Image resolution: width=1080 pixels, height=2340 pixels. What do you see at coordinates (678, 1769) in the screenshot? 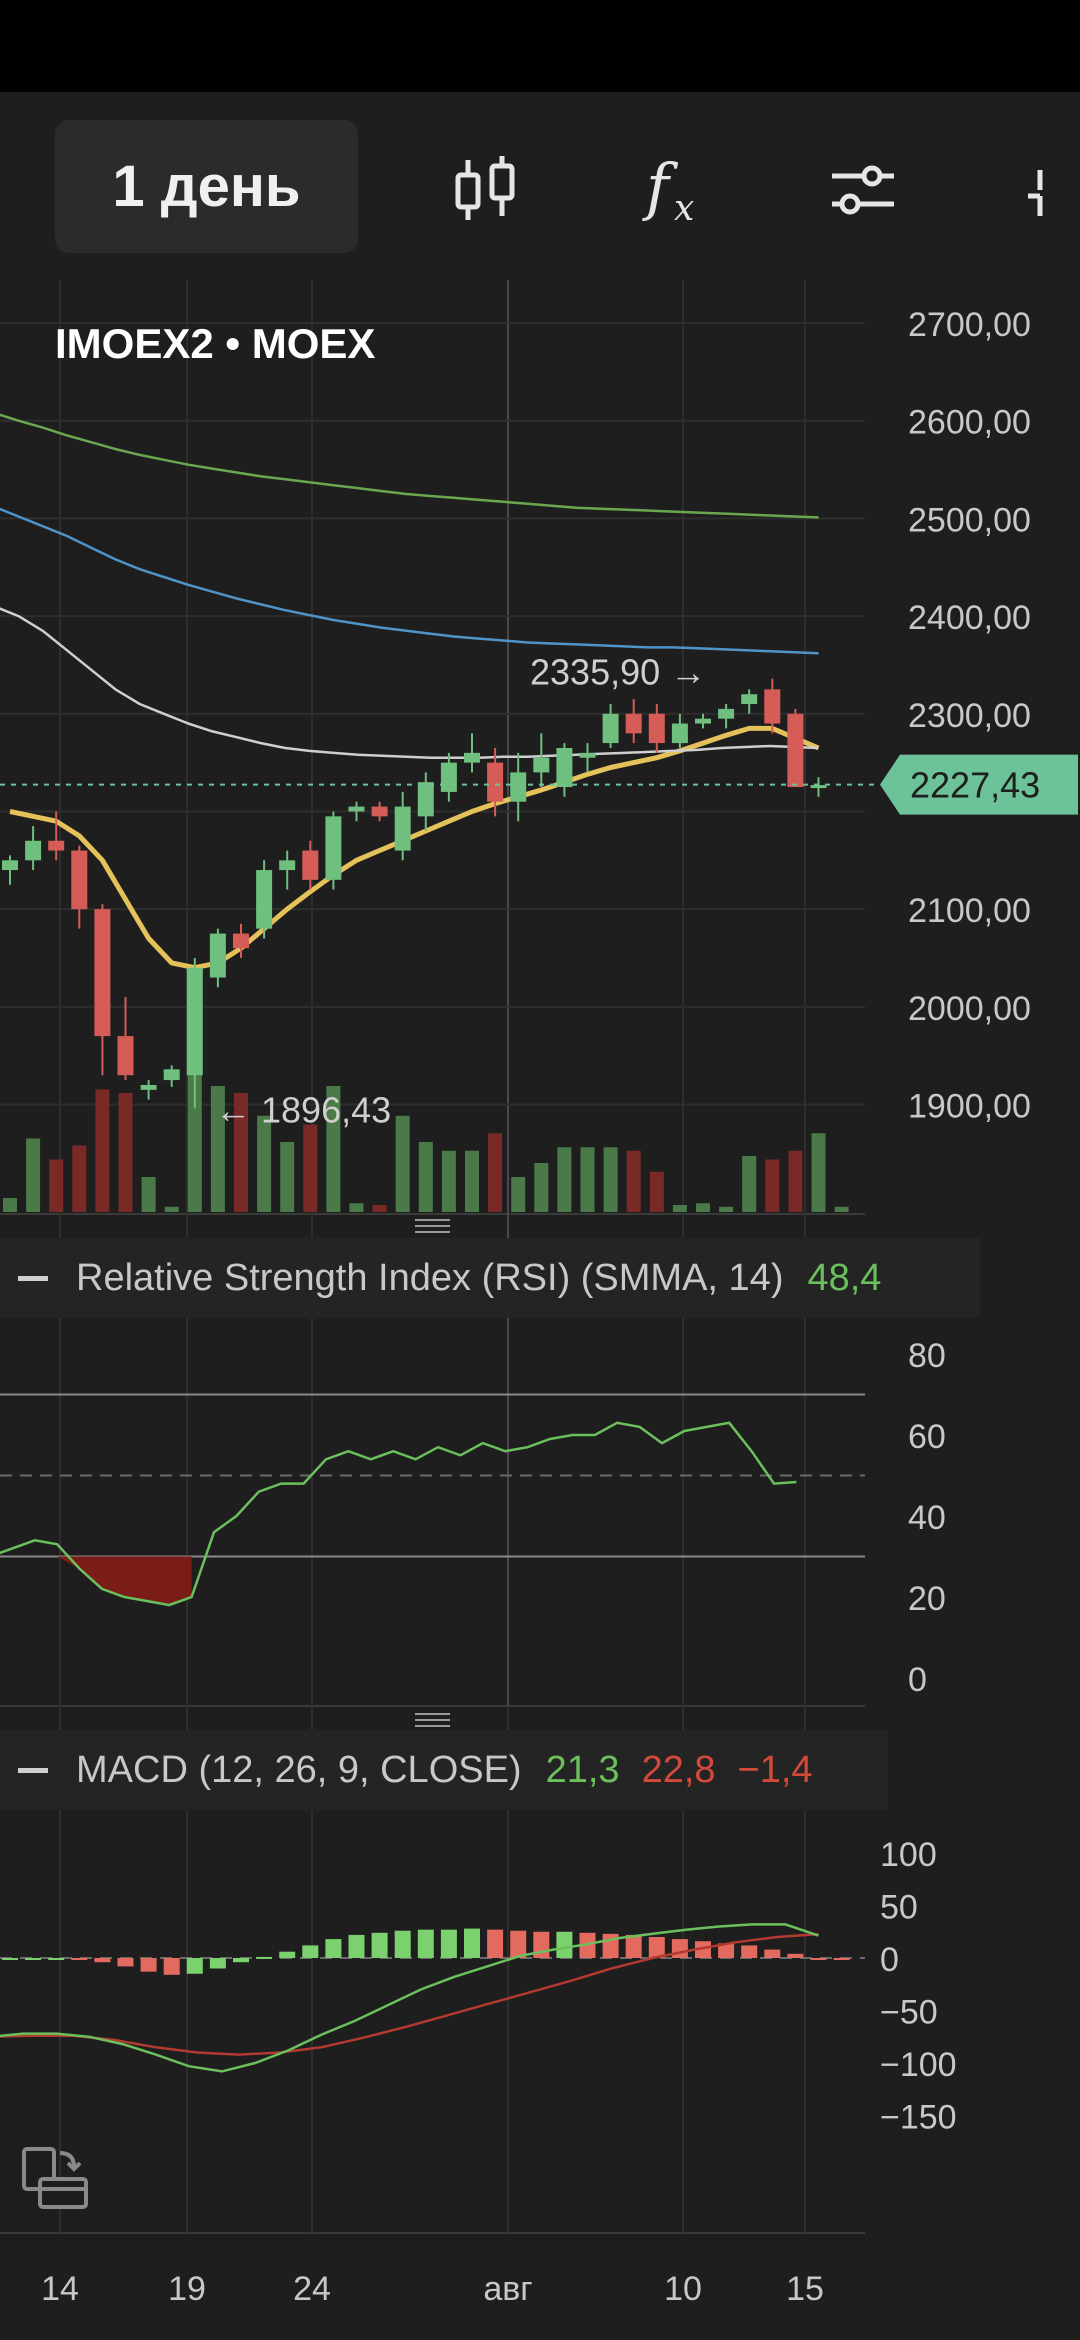
I see `macd-signal-value: 22,8` at bounding box center [678, 1769].